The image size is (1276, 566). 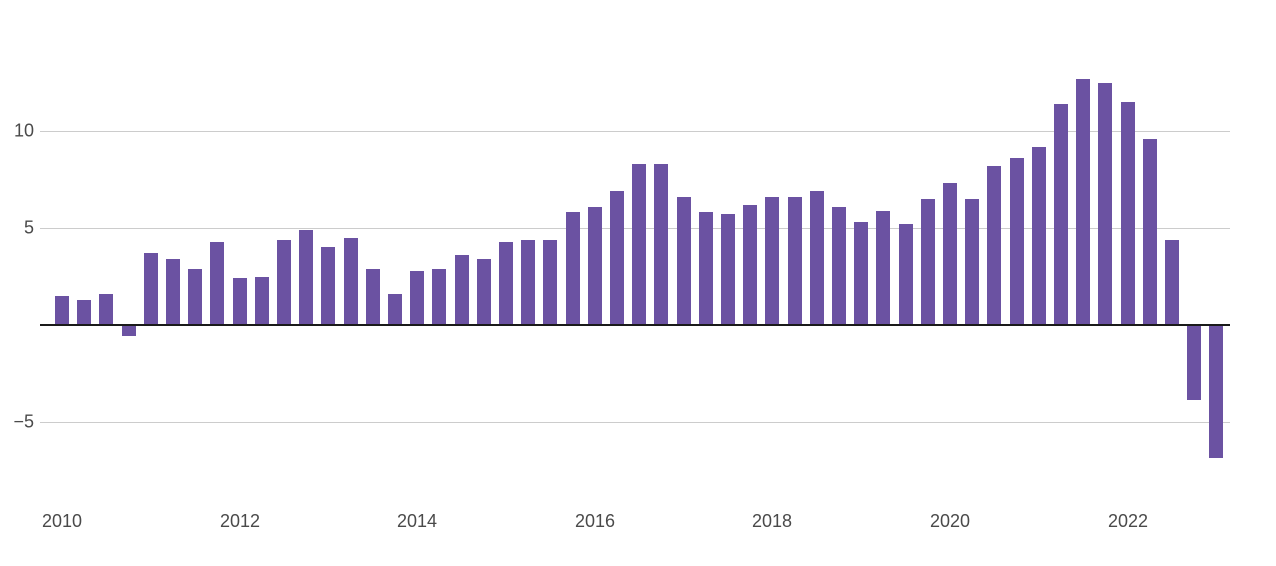 I want to click on y-tick-label: 10, so click(x=23, y=130).